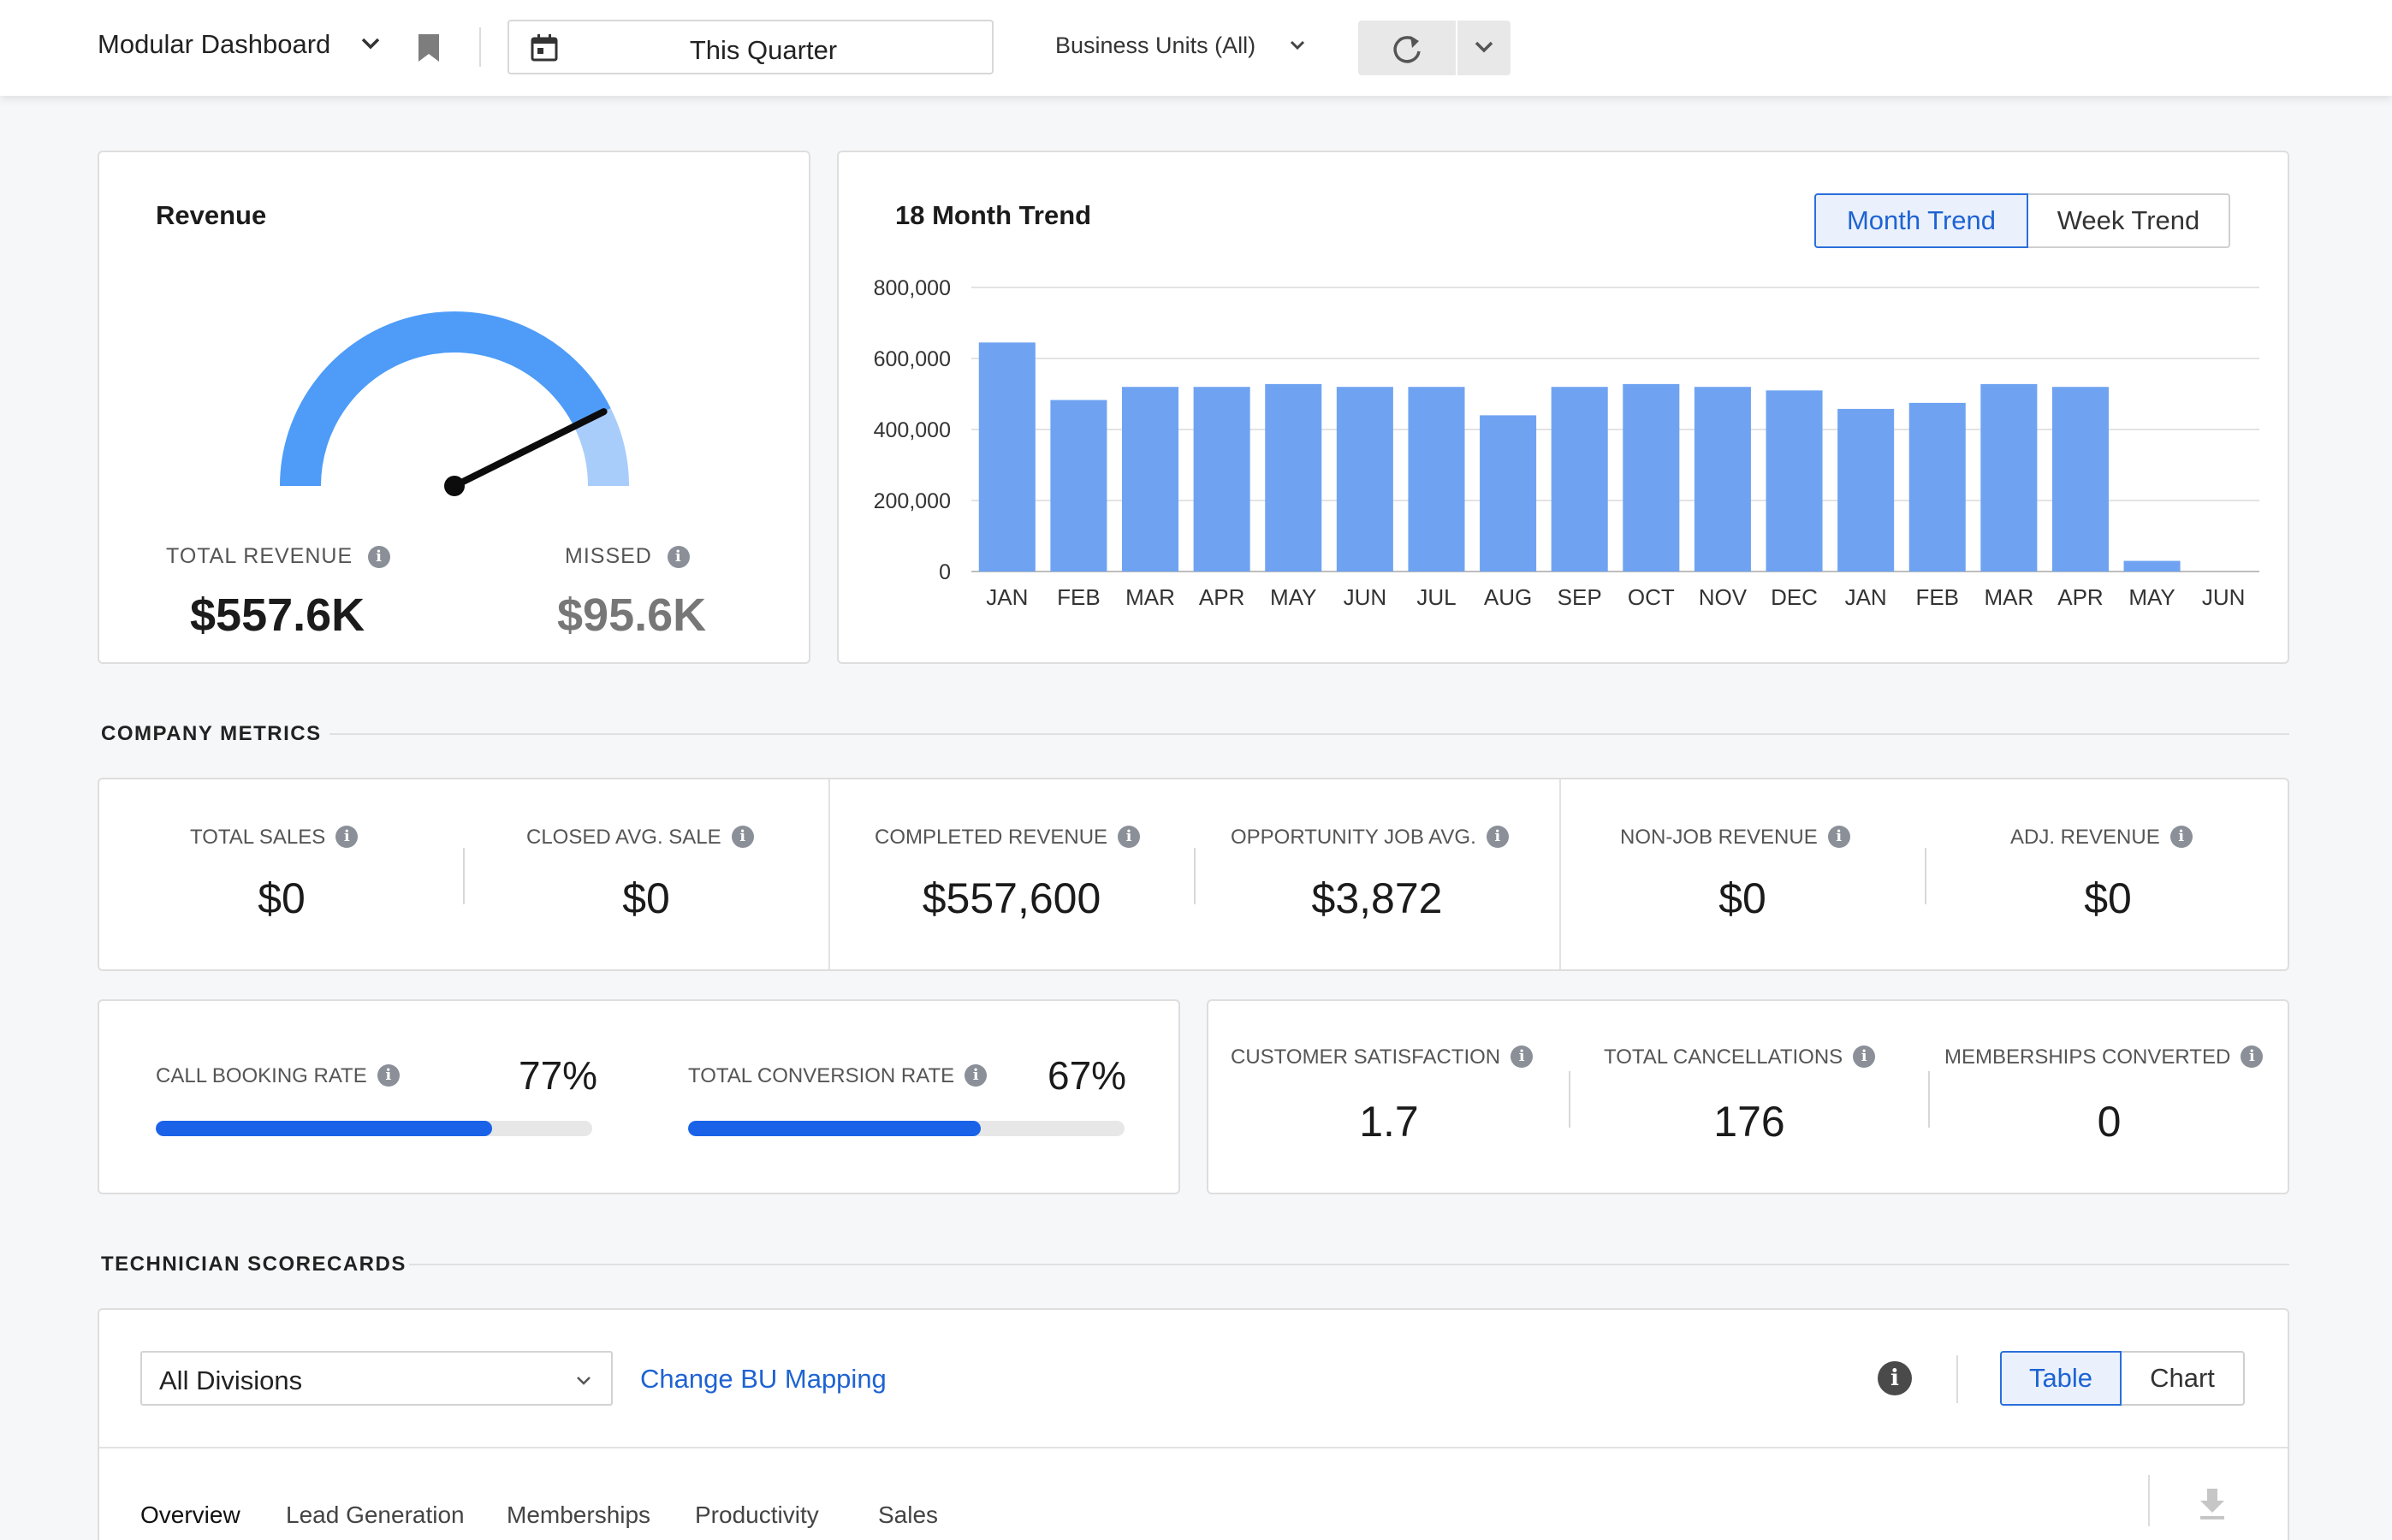  What do you see at coordinates (1794, 597) in the screenshot?
I see `x-tick-label: DEC` at bounding box center [1794, 597].